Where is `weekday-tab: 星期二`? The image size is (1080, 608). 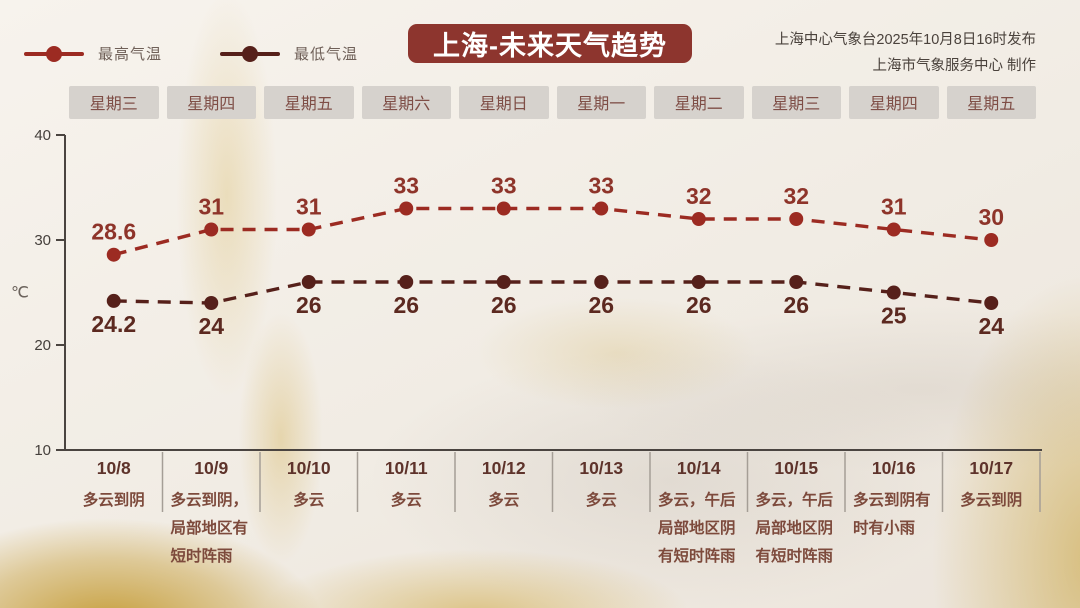
weekday-tab: 星期二 is located at coordinates (699, 102).